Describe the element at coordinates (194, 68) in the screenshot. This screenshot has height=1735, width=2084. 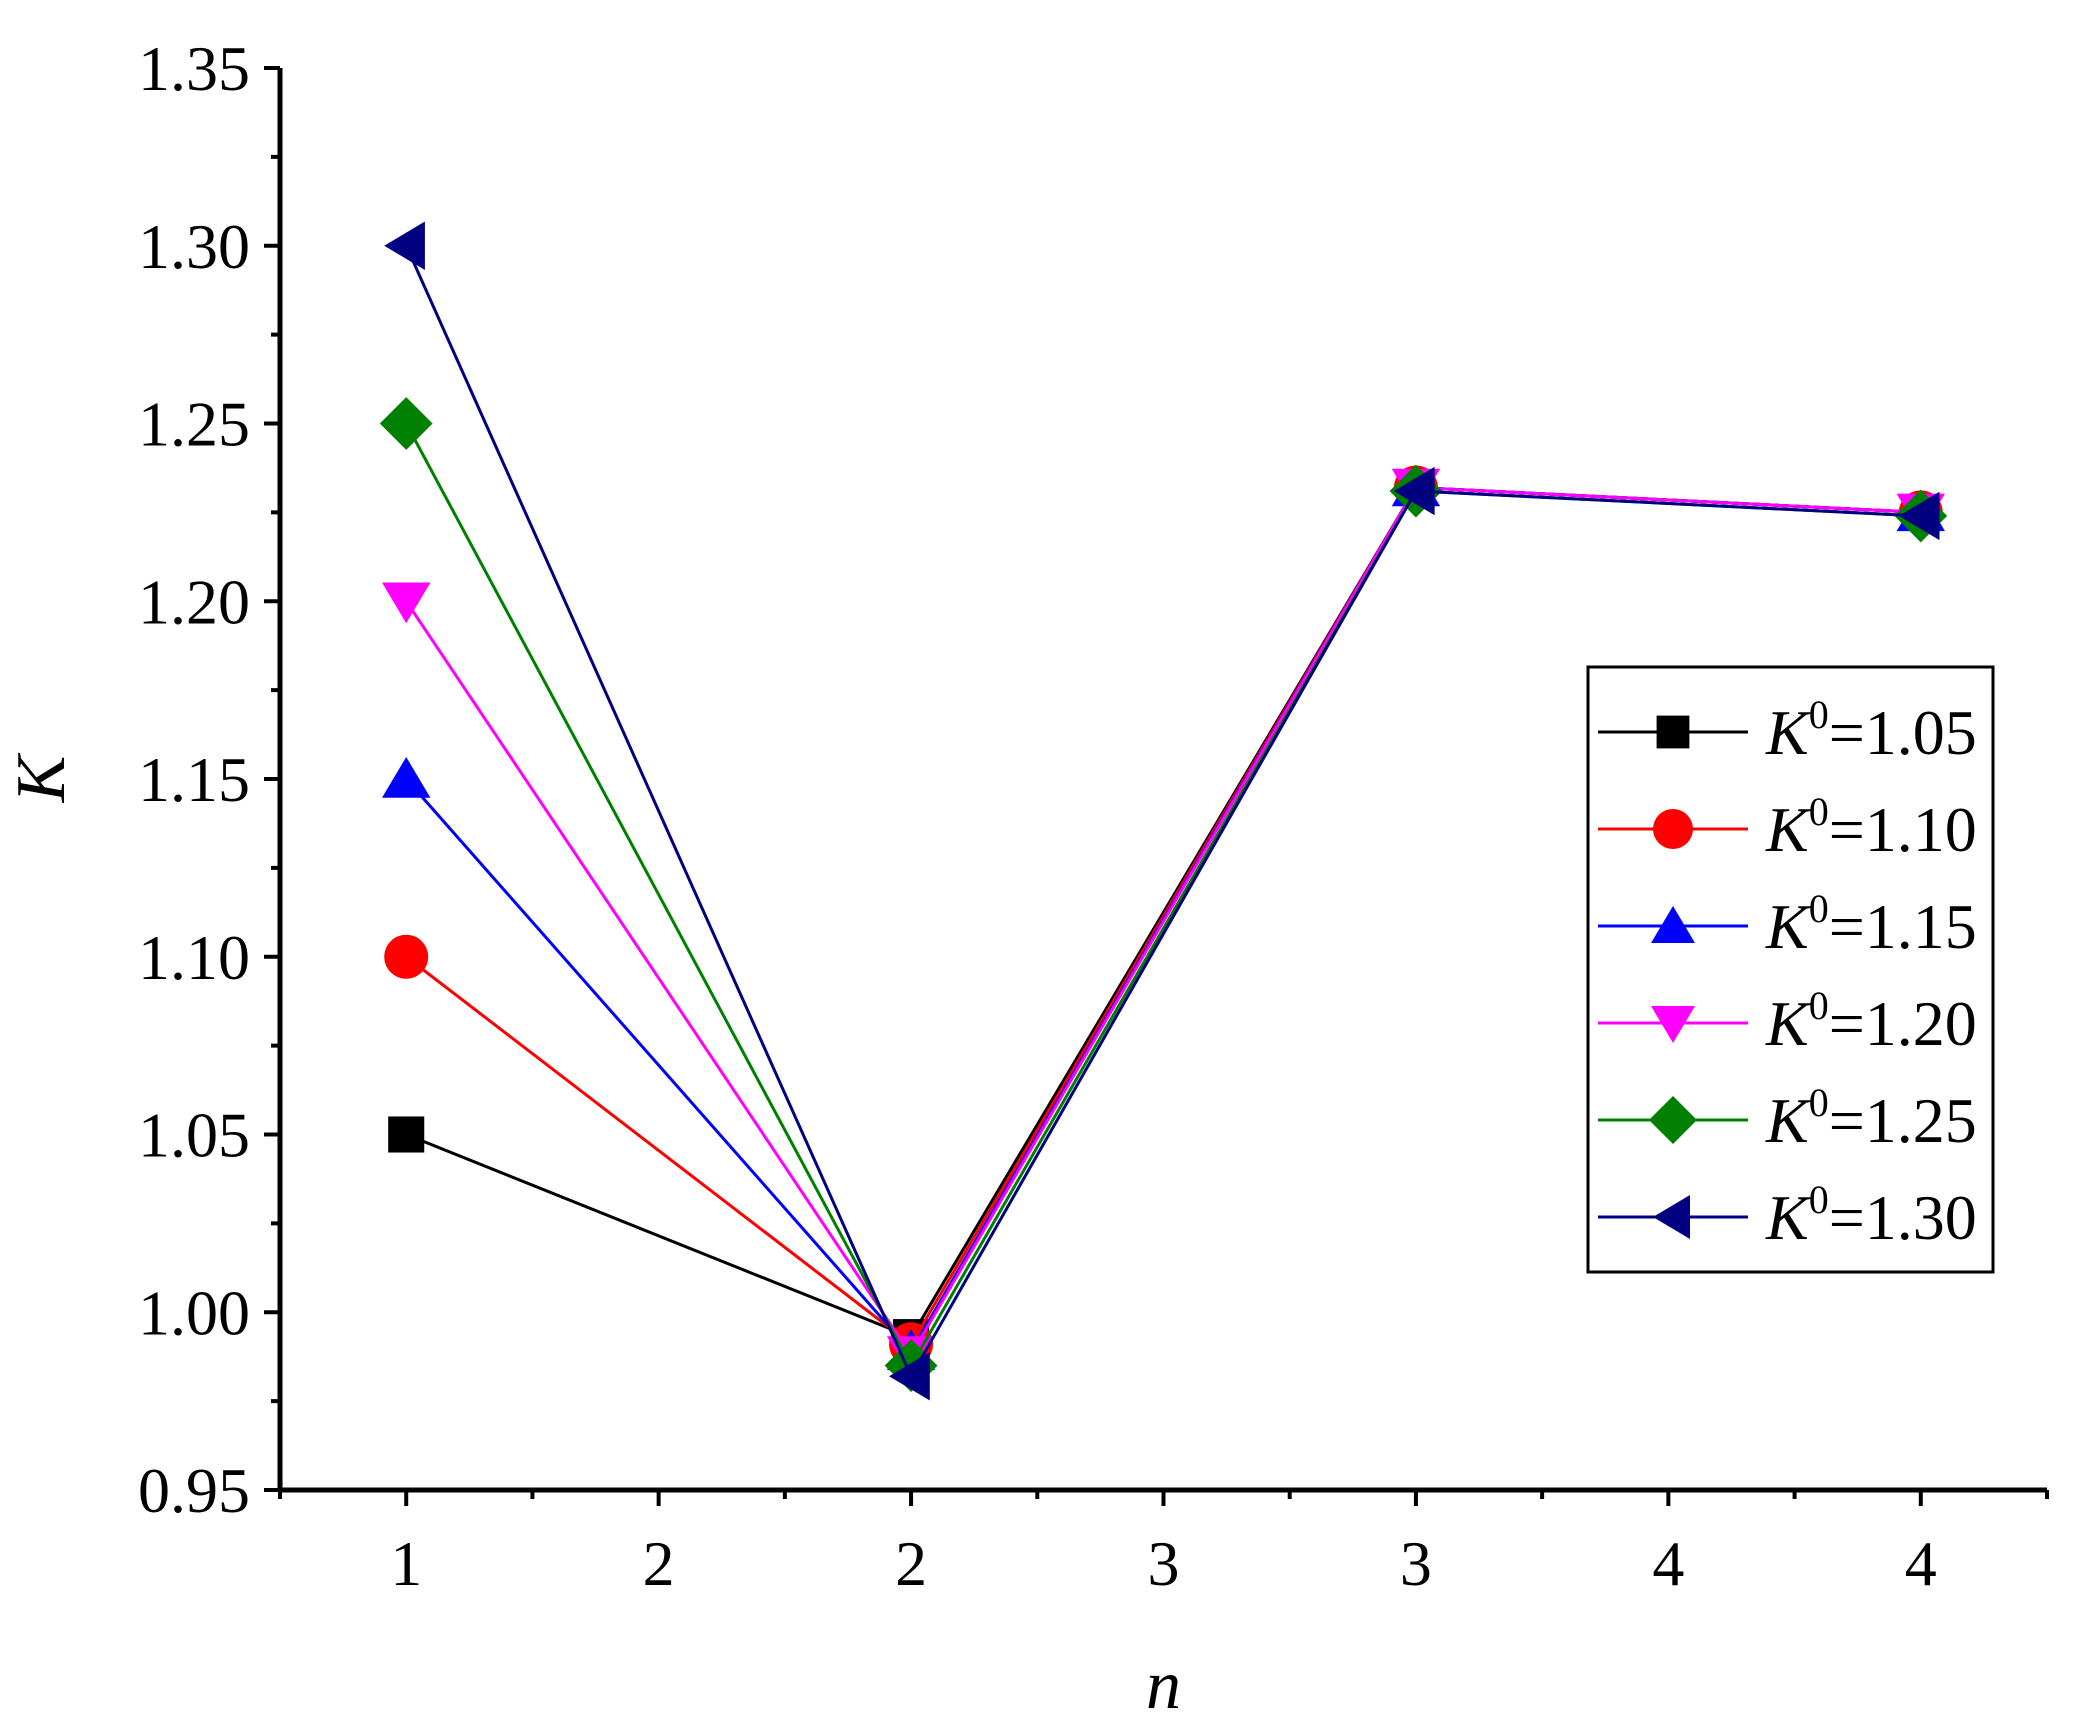
I see `y-tick-label: 1.35` at that location.